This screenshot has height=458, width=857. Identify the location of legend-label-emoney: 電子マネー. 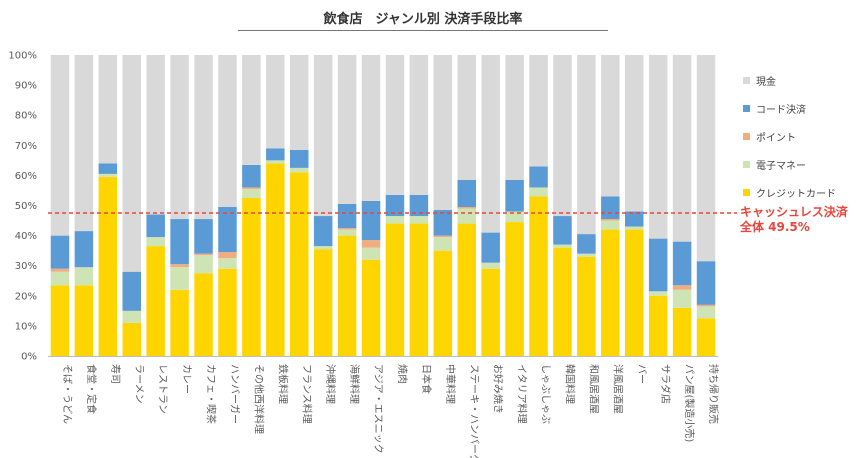
(781, 166).